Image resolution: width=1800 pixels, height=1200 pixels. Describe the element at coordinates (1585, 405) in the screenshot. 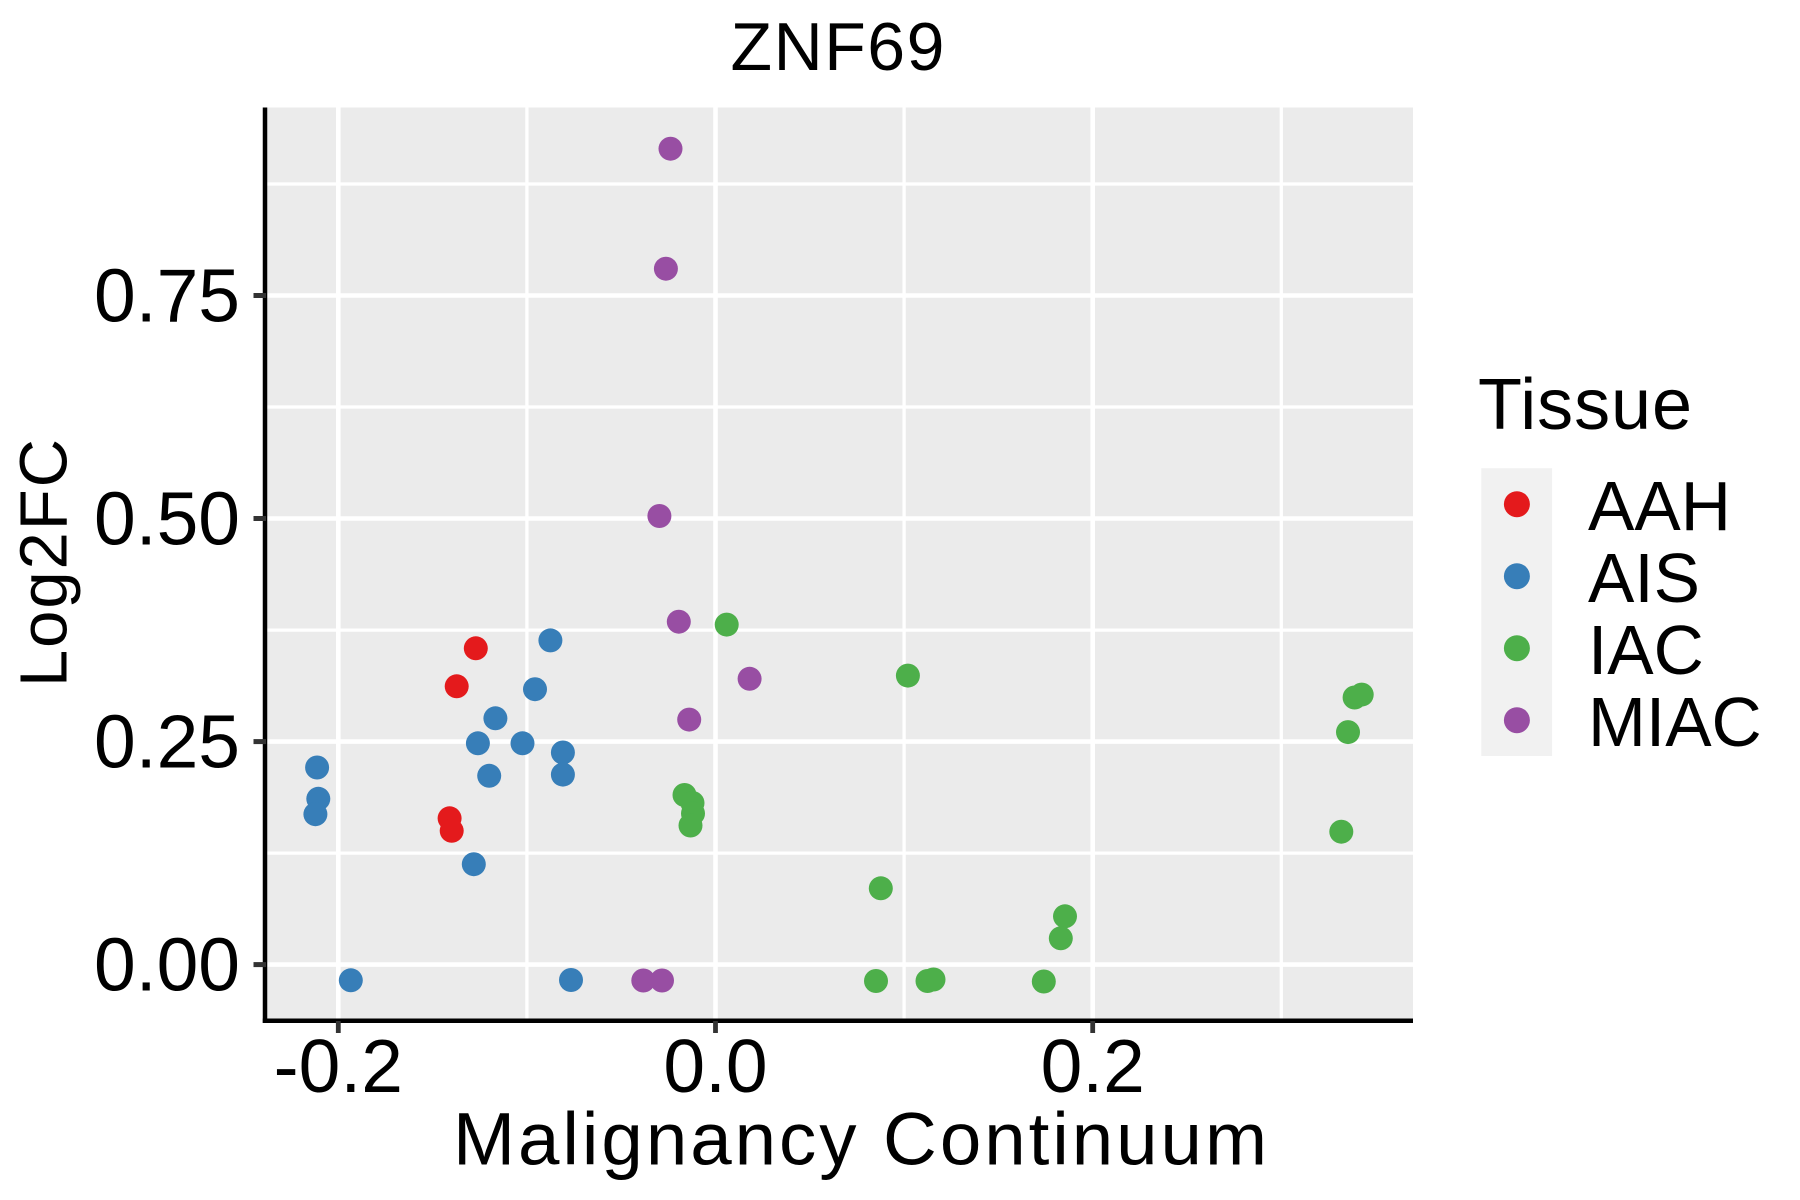

I see `svg-text: Tissue` at that location.